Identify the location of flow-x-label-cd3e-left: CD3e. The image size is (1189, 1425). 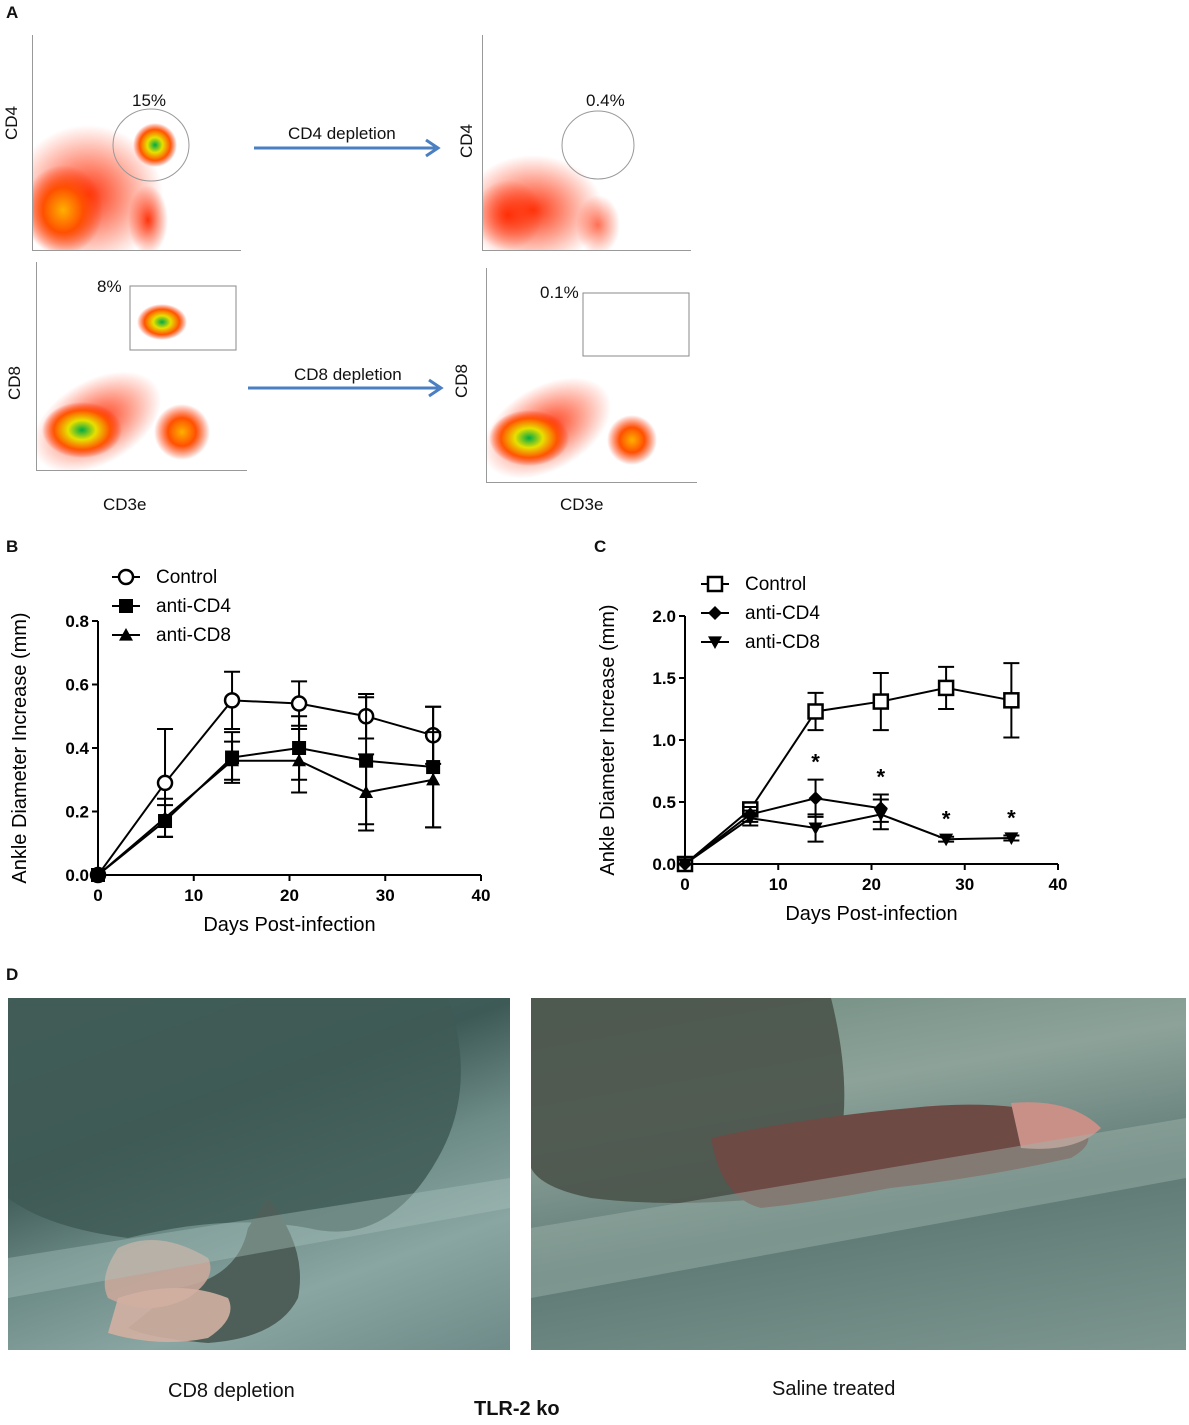
(125, 504).